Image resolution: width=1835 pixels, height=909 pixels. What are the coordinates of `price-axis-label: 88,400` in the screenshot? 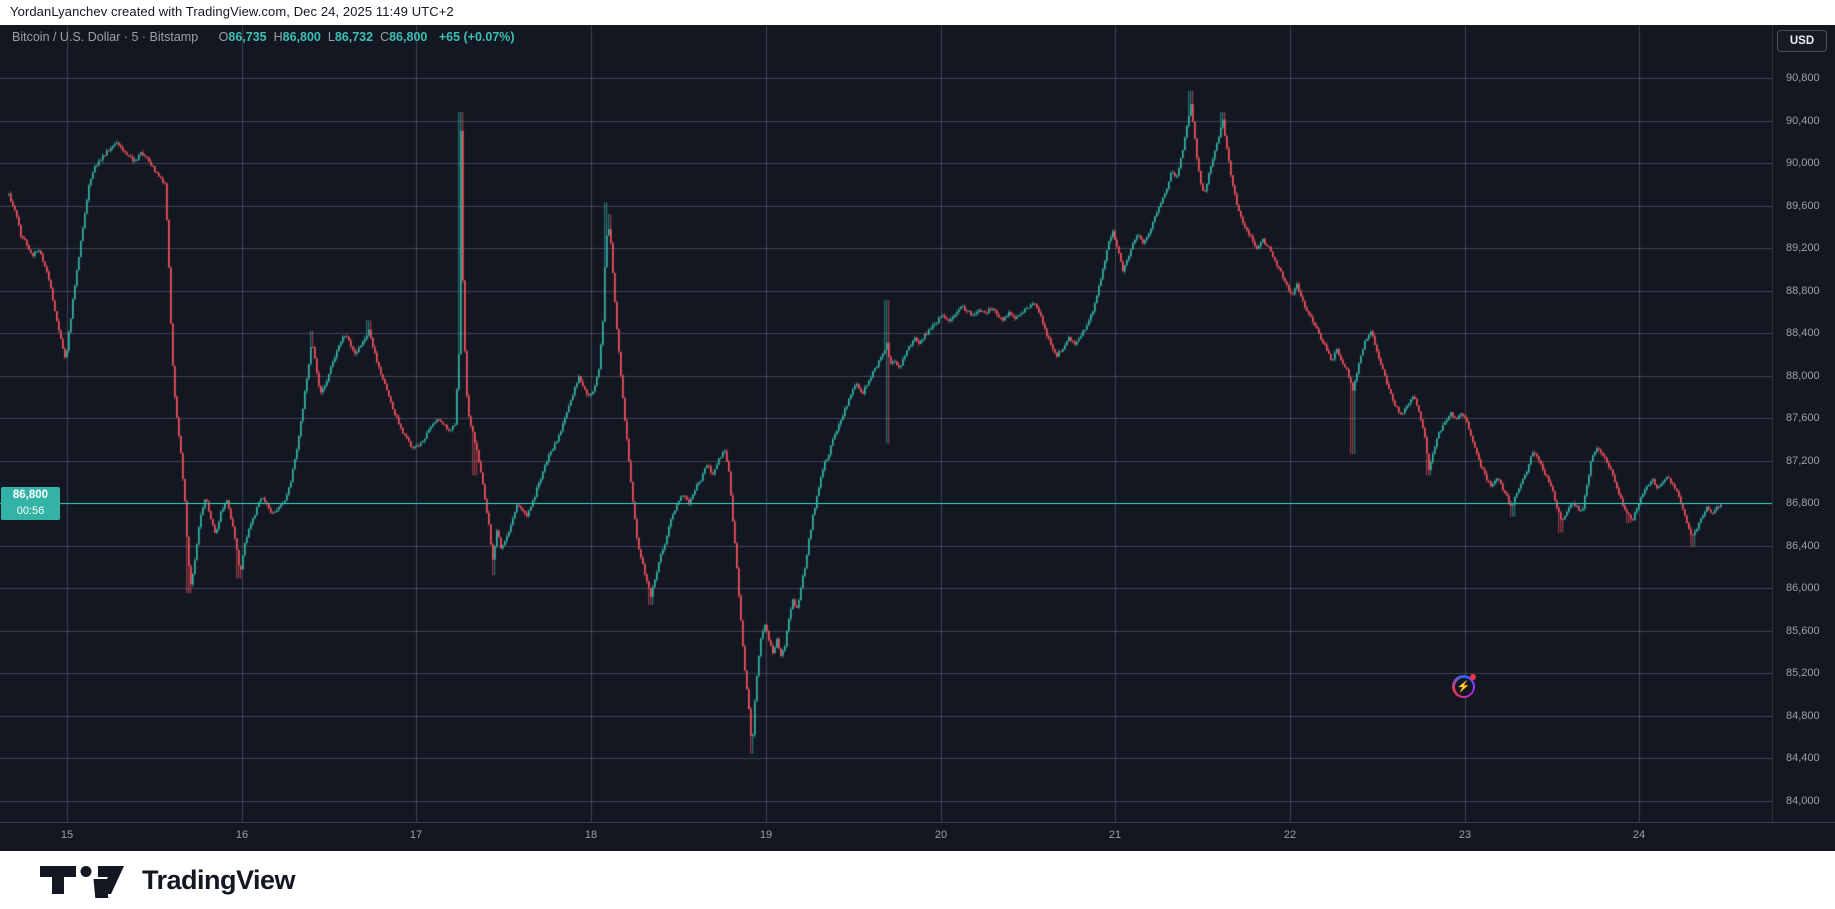 It's located at (1803, 333).